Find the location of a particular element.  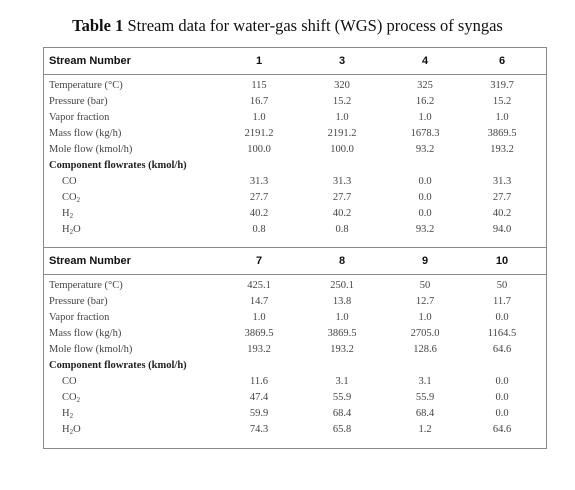

table-row: H2 59.9 68.4 68.4 0.0 is located at coordinates (295, 415).